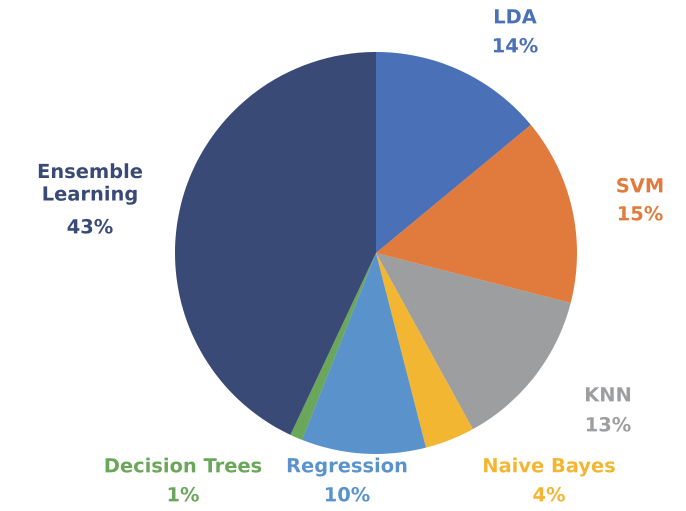  I want to click on slice-label: Decision Trees, so click(184, 465).